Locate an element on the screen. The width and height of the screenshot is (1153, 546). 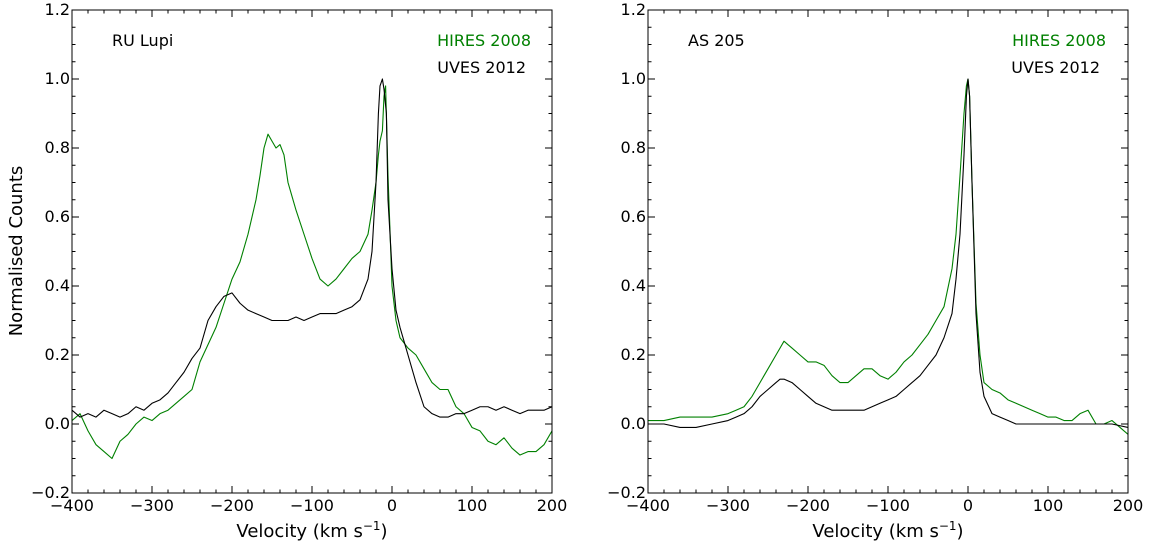
figure-ylabel: Normalised Counts is located at coordinates (16, 251).